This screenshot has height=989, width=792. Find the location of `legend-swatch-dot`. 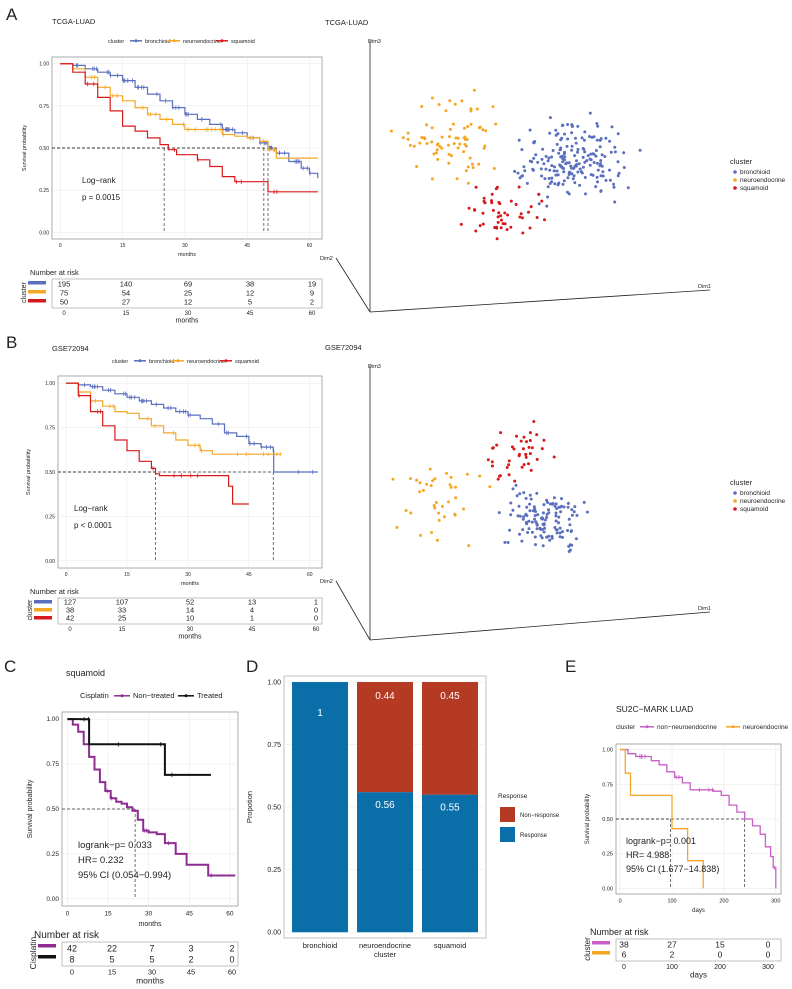

legend-swatch-dot is located at coordinates (186, 696).